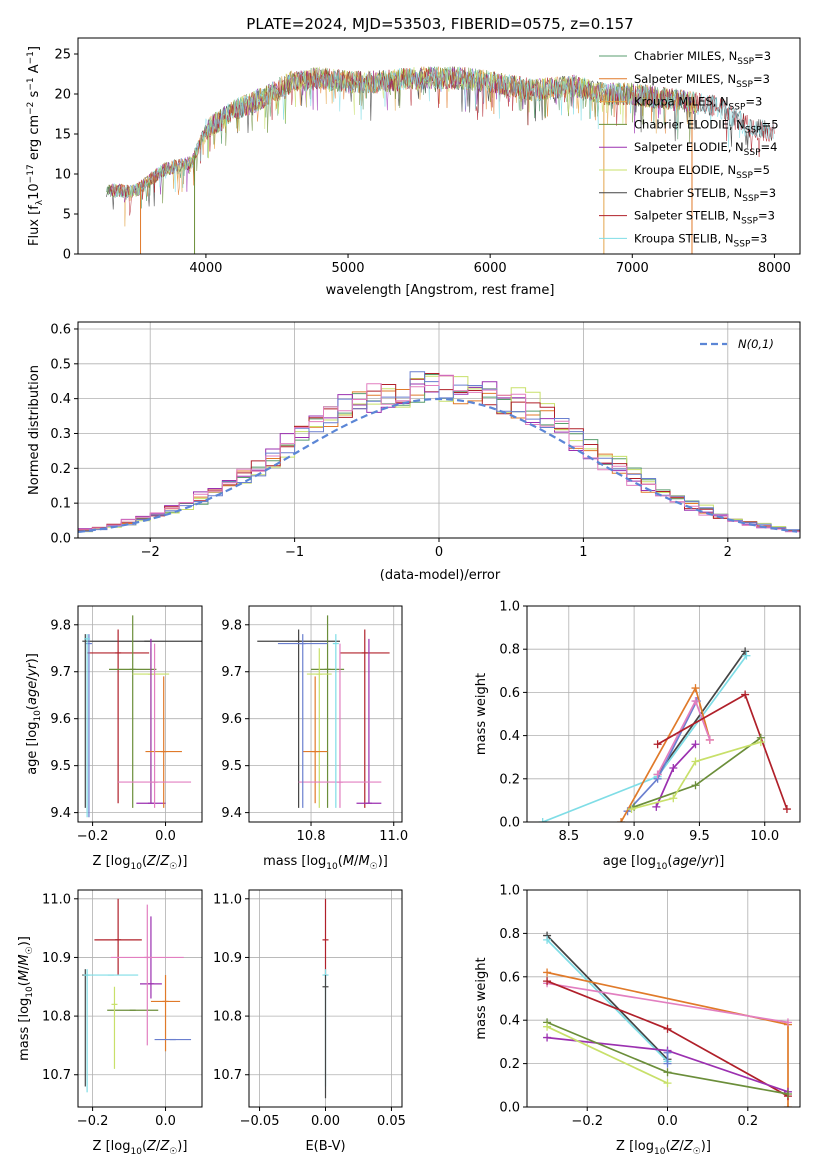 The width and height of the screenshot is (819, 1170). I want to click on y-tick-label: 10.9, so click(227, 958).